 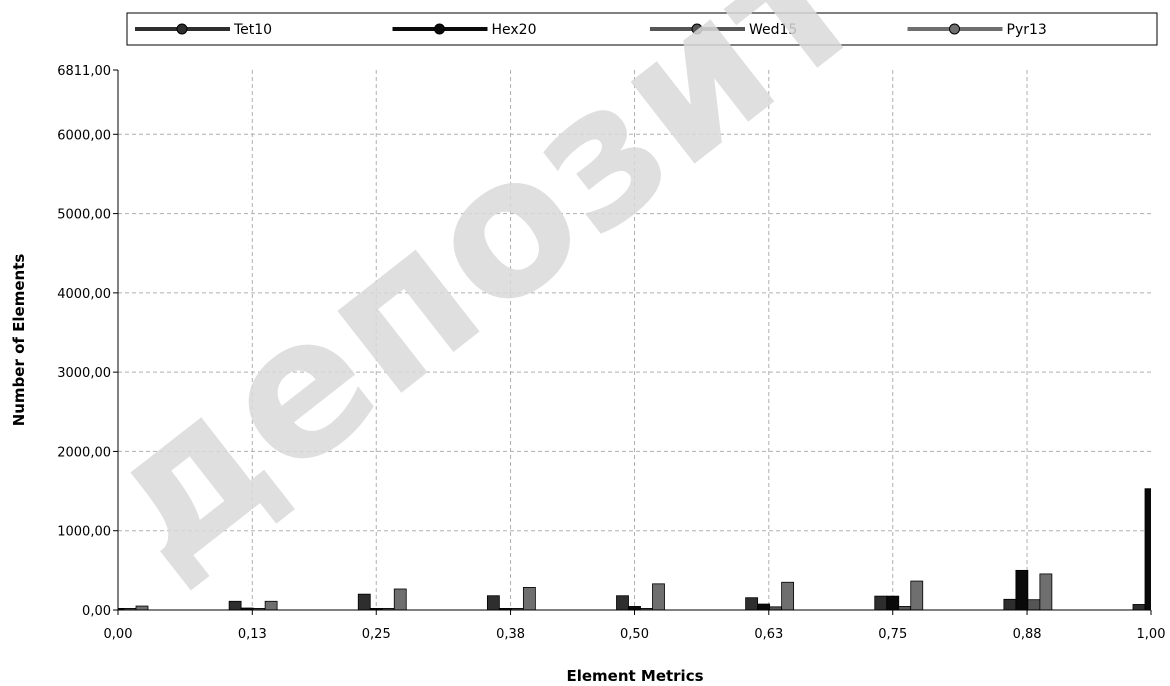 I want to click on legend-marker-pyr13, so click(x=954, y=29).